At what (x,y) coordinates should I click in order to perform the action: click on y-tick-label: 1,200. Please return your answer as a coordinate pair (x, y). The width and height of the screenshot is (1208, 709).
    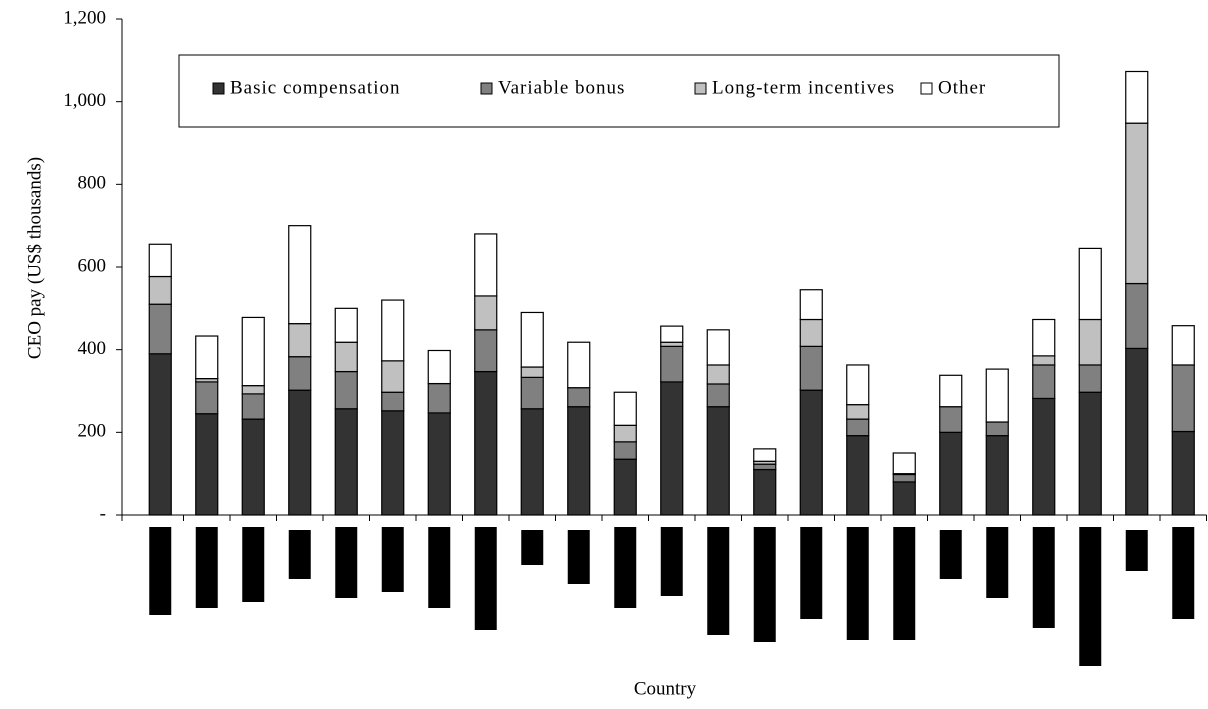
    Looking at the image, I should click on (84, 17).